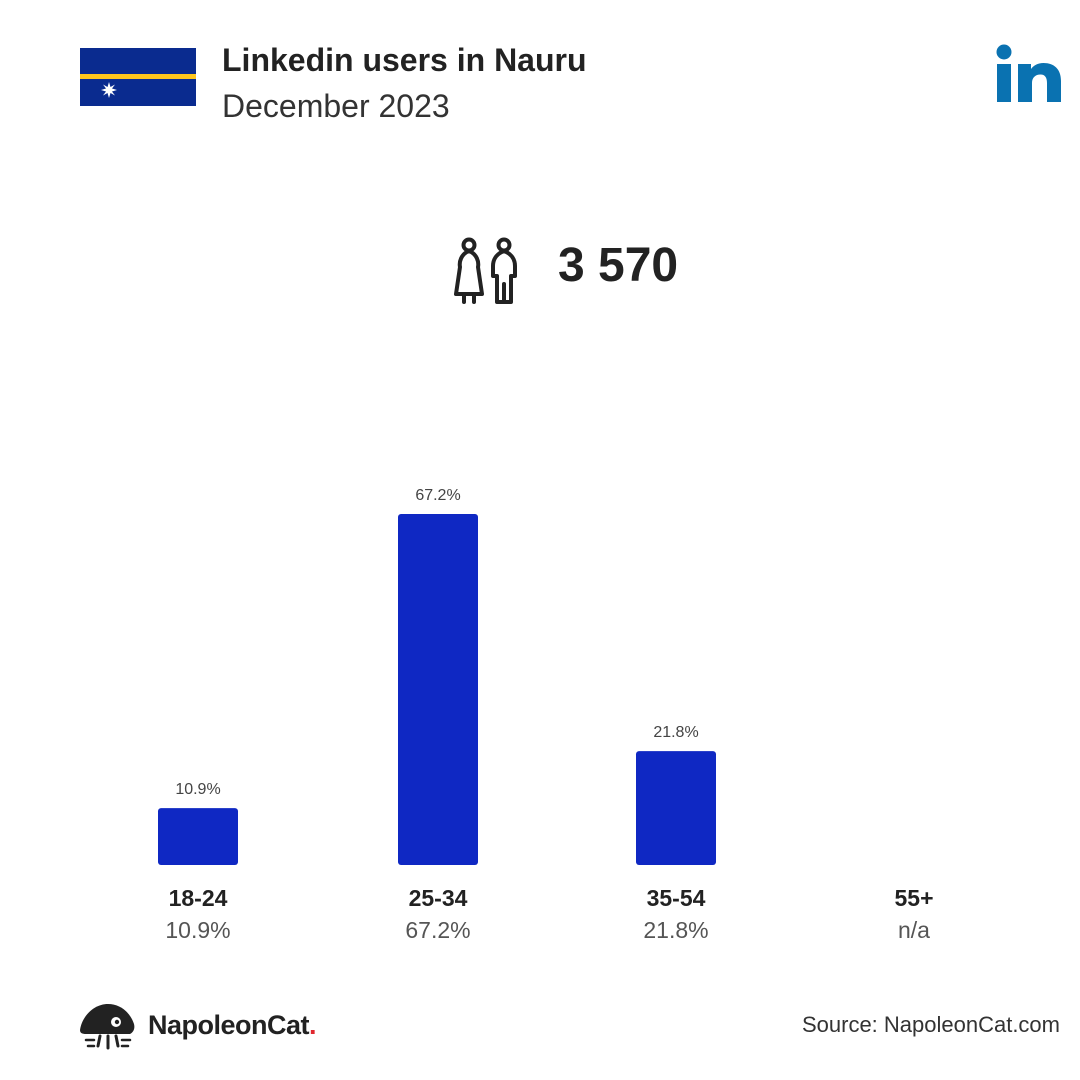  I want to click on bar-value-label: 10.9%, so click(197, 789).